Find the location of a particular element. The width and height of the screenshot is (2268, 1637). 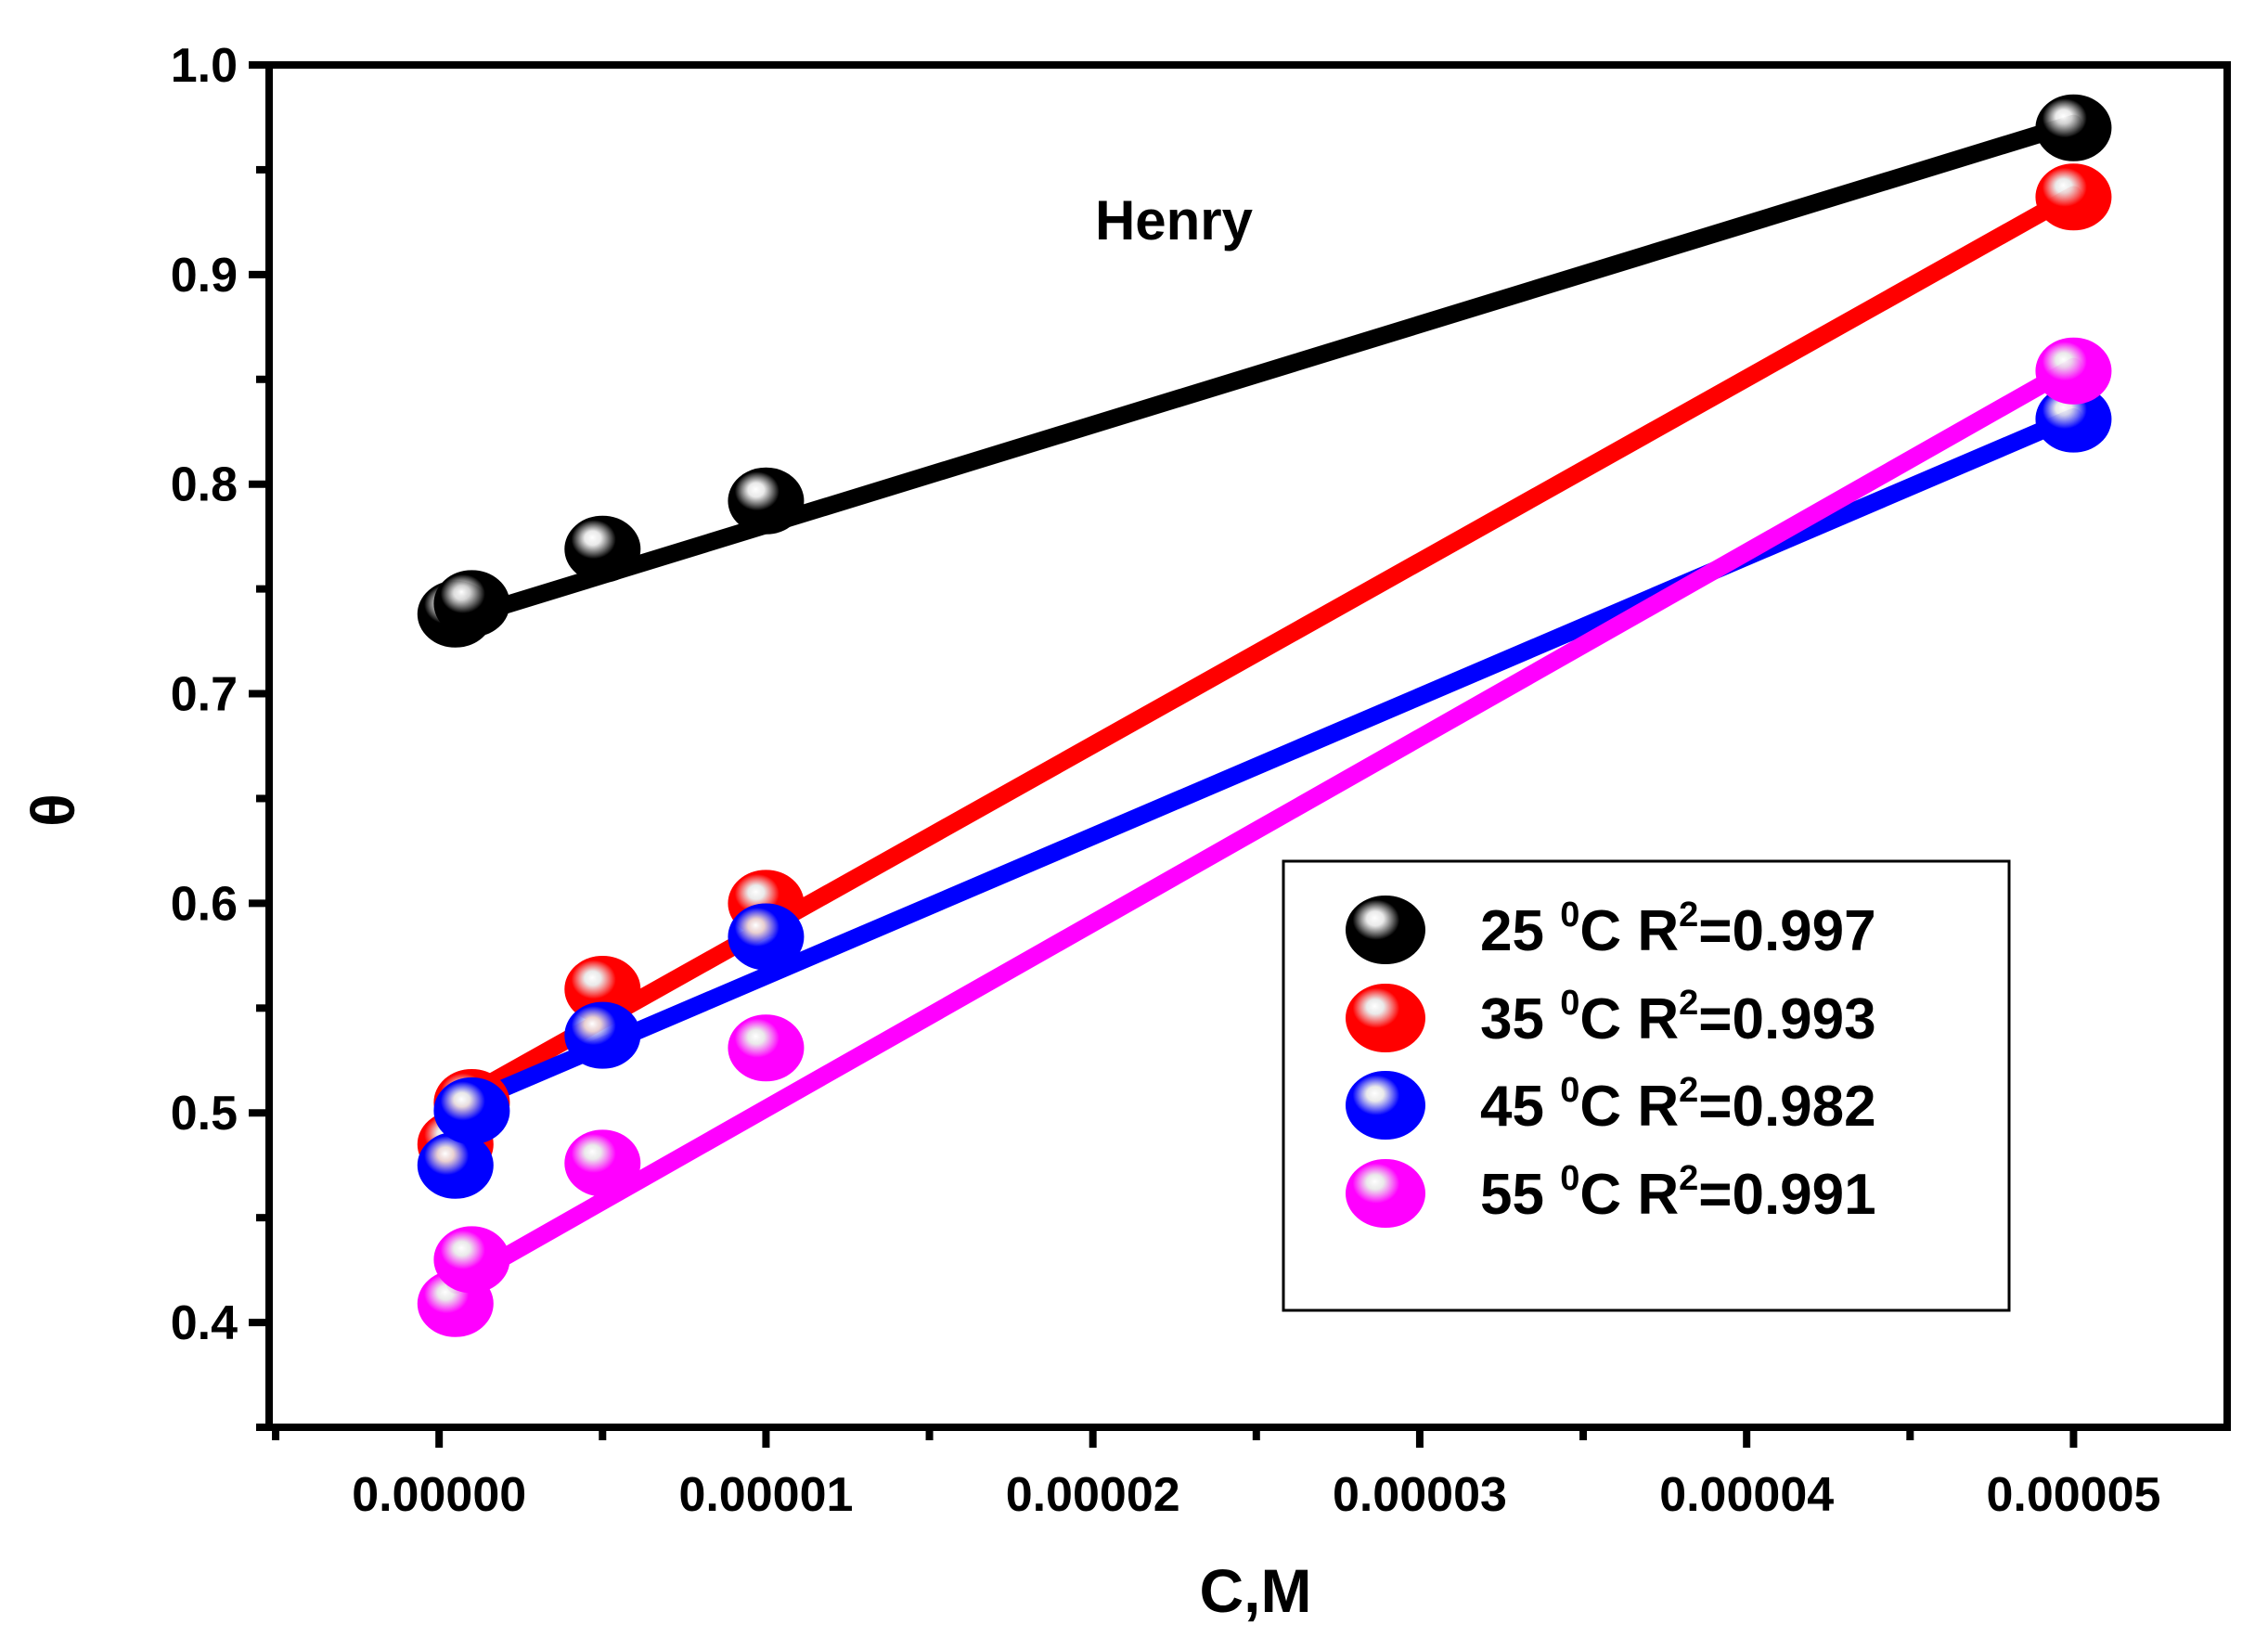

y-tick-label: 0.9 is located at coordinates (204, 276).